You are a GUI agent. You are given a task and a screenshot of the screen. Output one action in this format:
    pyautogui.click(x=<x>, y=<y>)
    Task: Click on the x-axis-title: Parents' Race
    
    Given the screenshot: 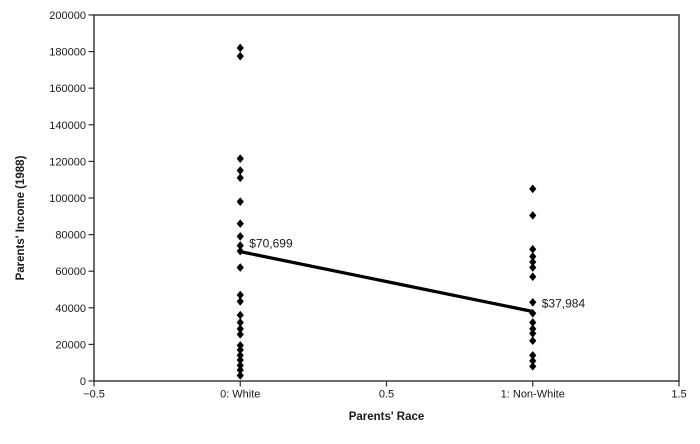 What is the action you would take?
    pyautogui.click(x=387, y=417)
    